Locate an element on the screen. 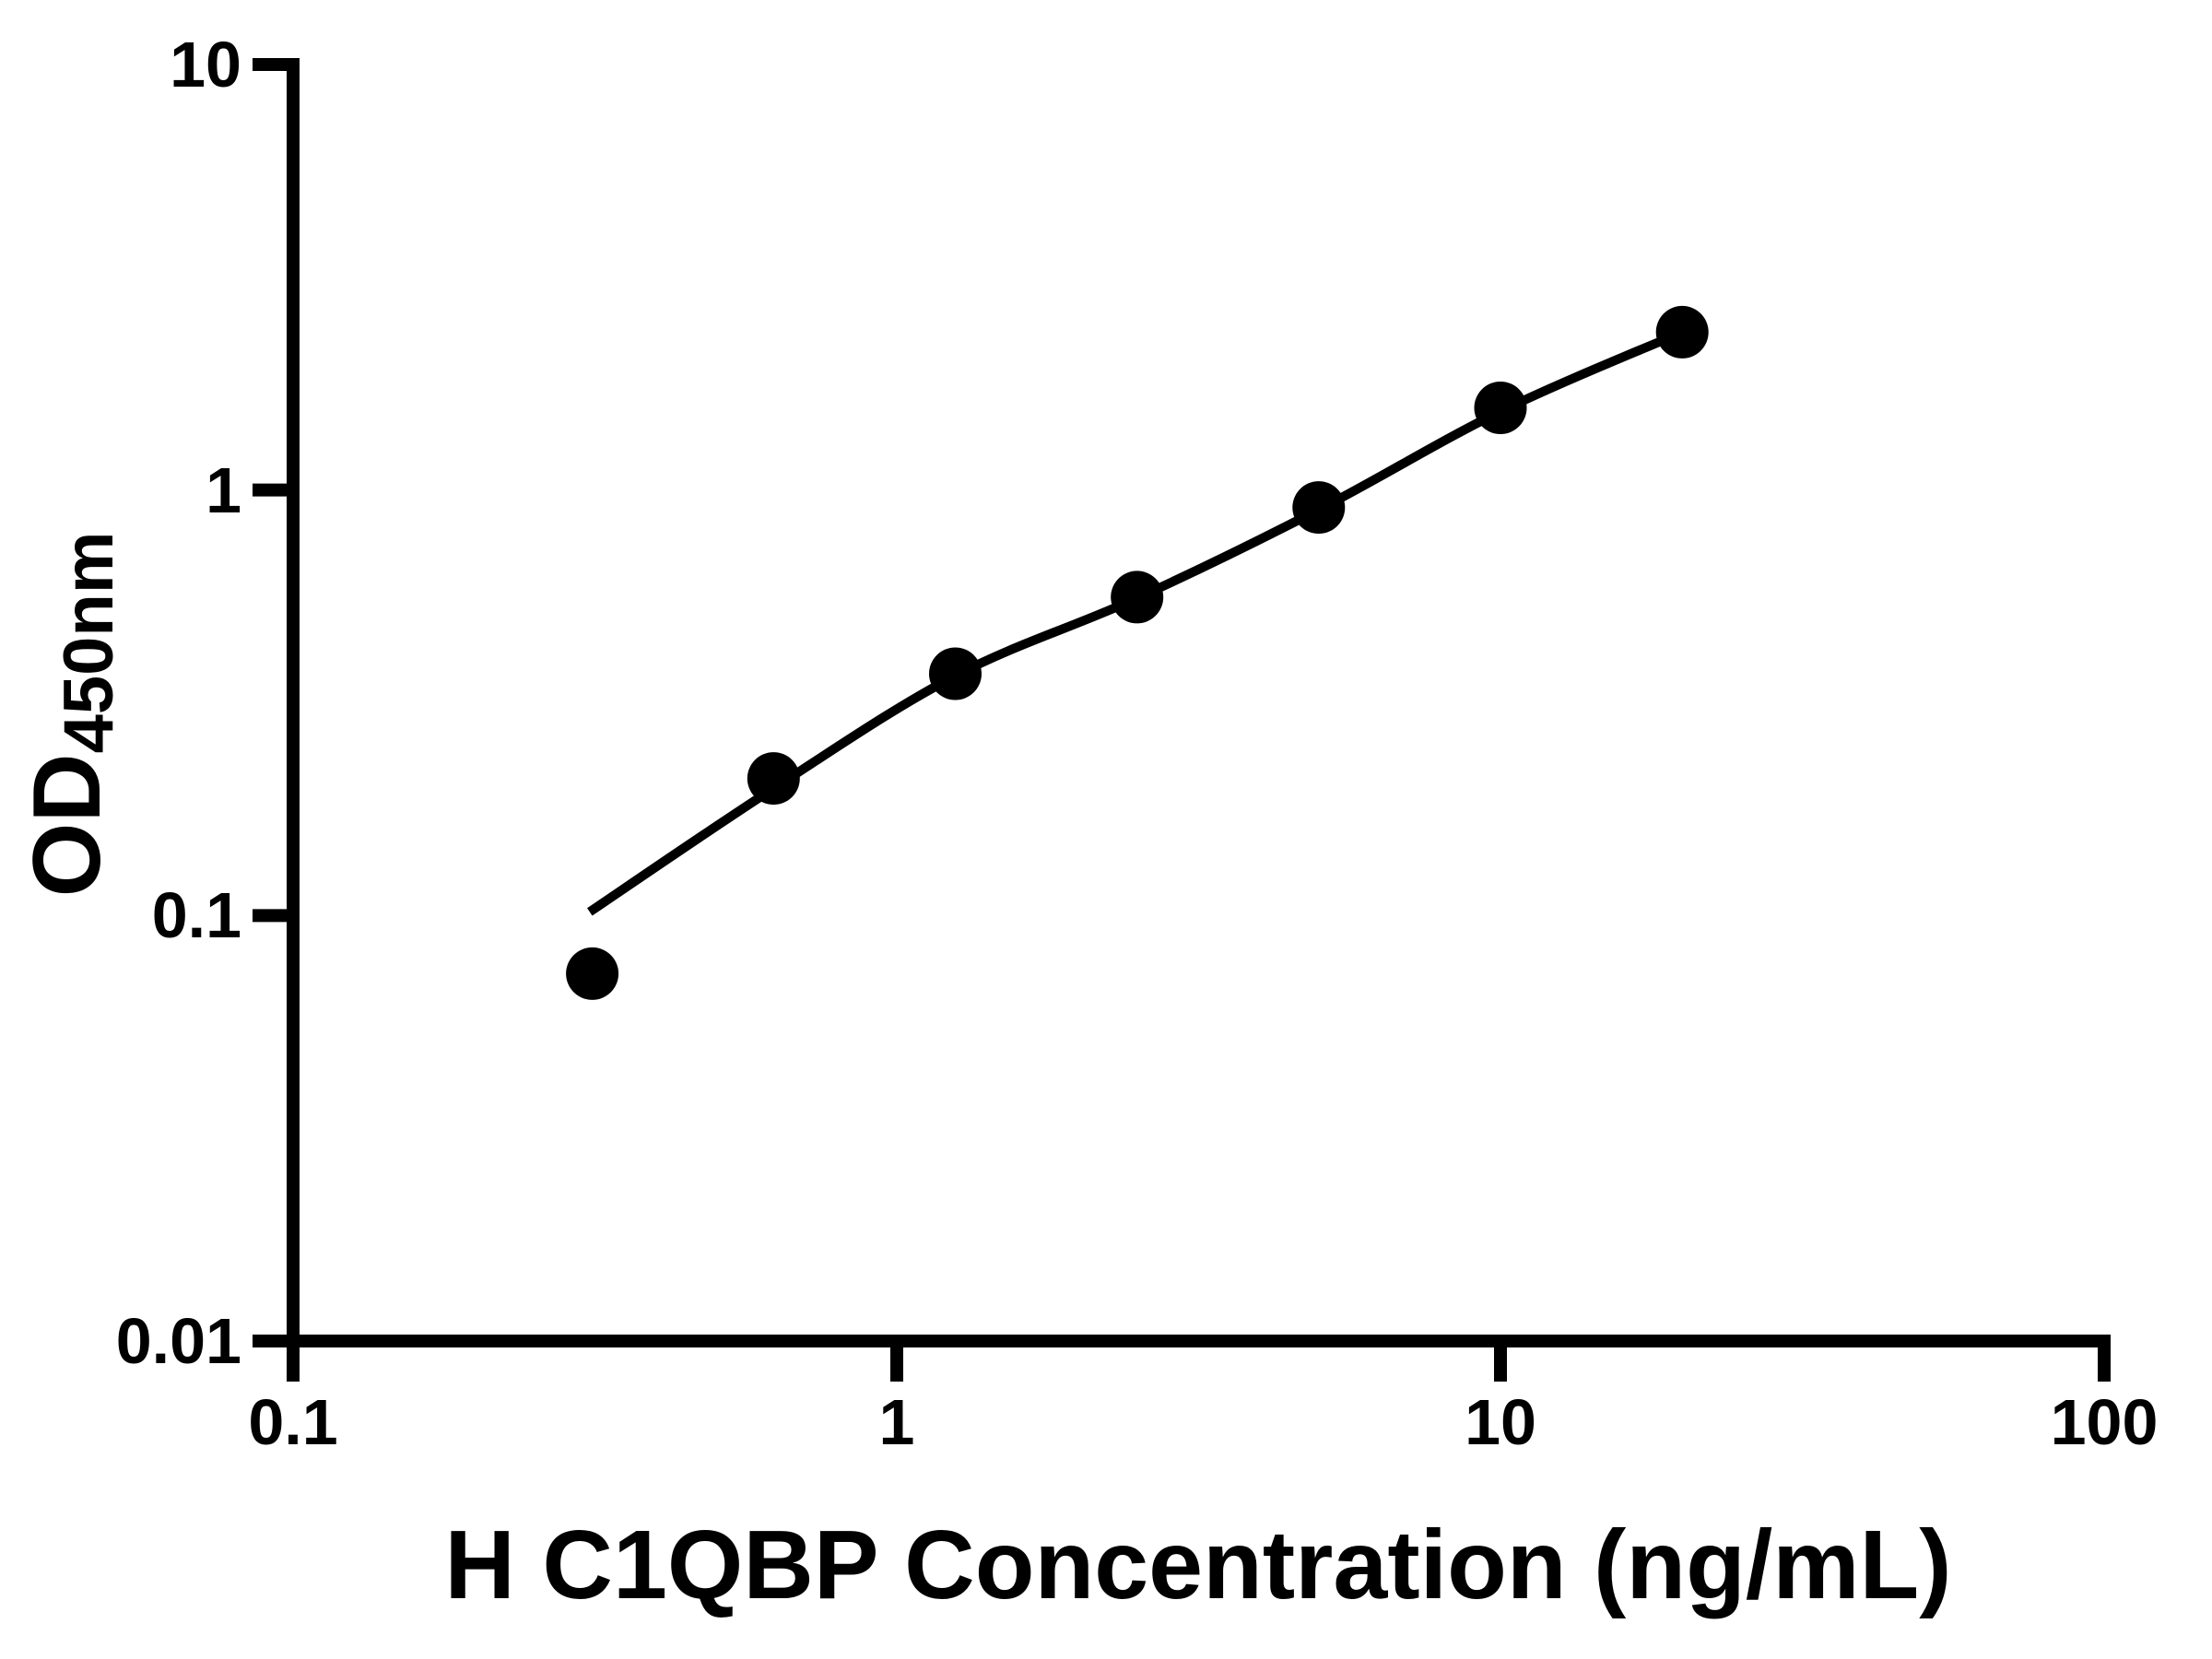 The width and height of the screenshot is (2212, 1659). y-axis-title: OD450nm is located at coordinates (71, 715).